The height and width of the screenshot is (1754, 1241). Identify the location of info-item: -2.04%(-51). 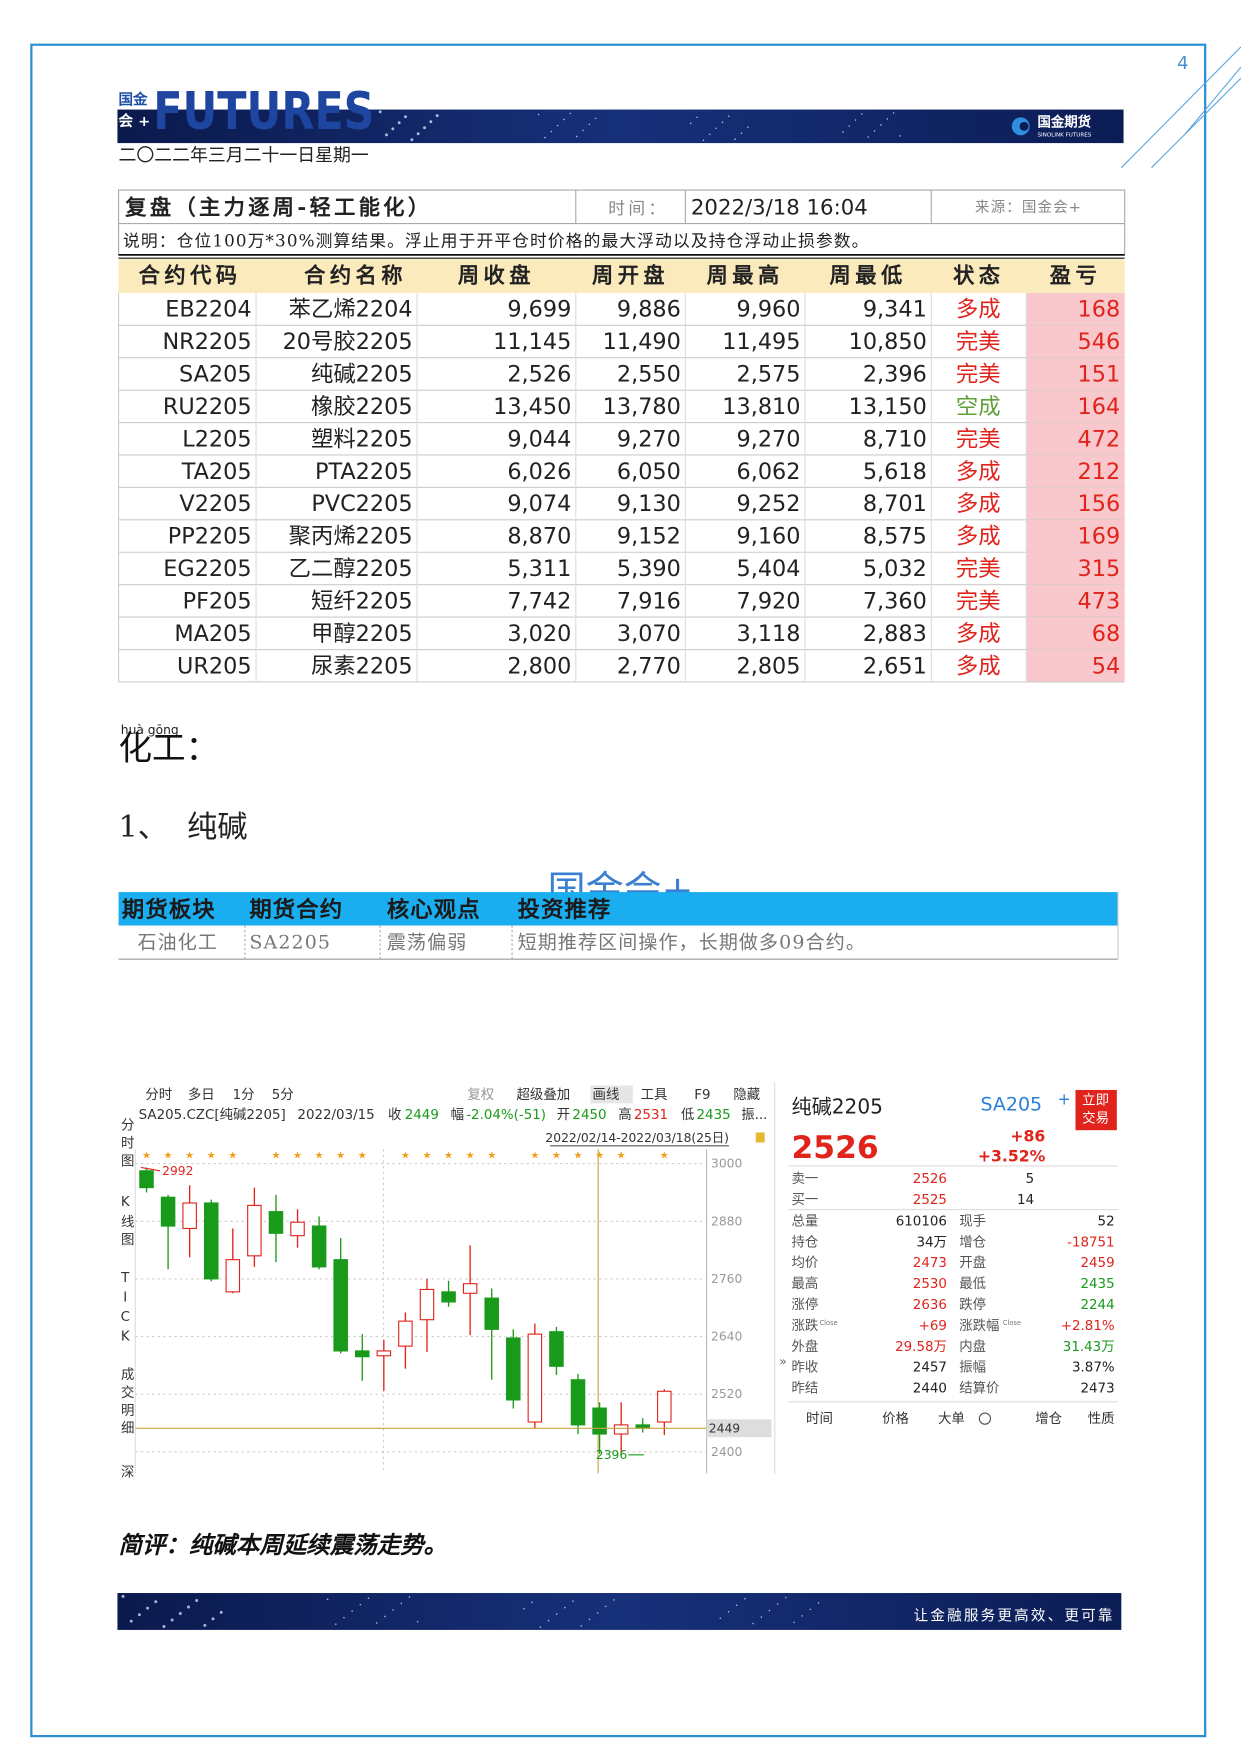
(506, 1115).